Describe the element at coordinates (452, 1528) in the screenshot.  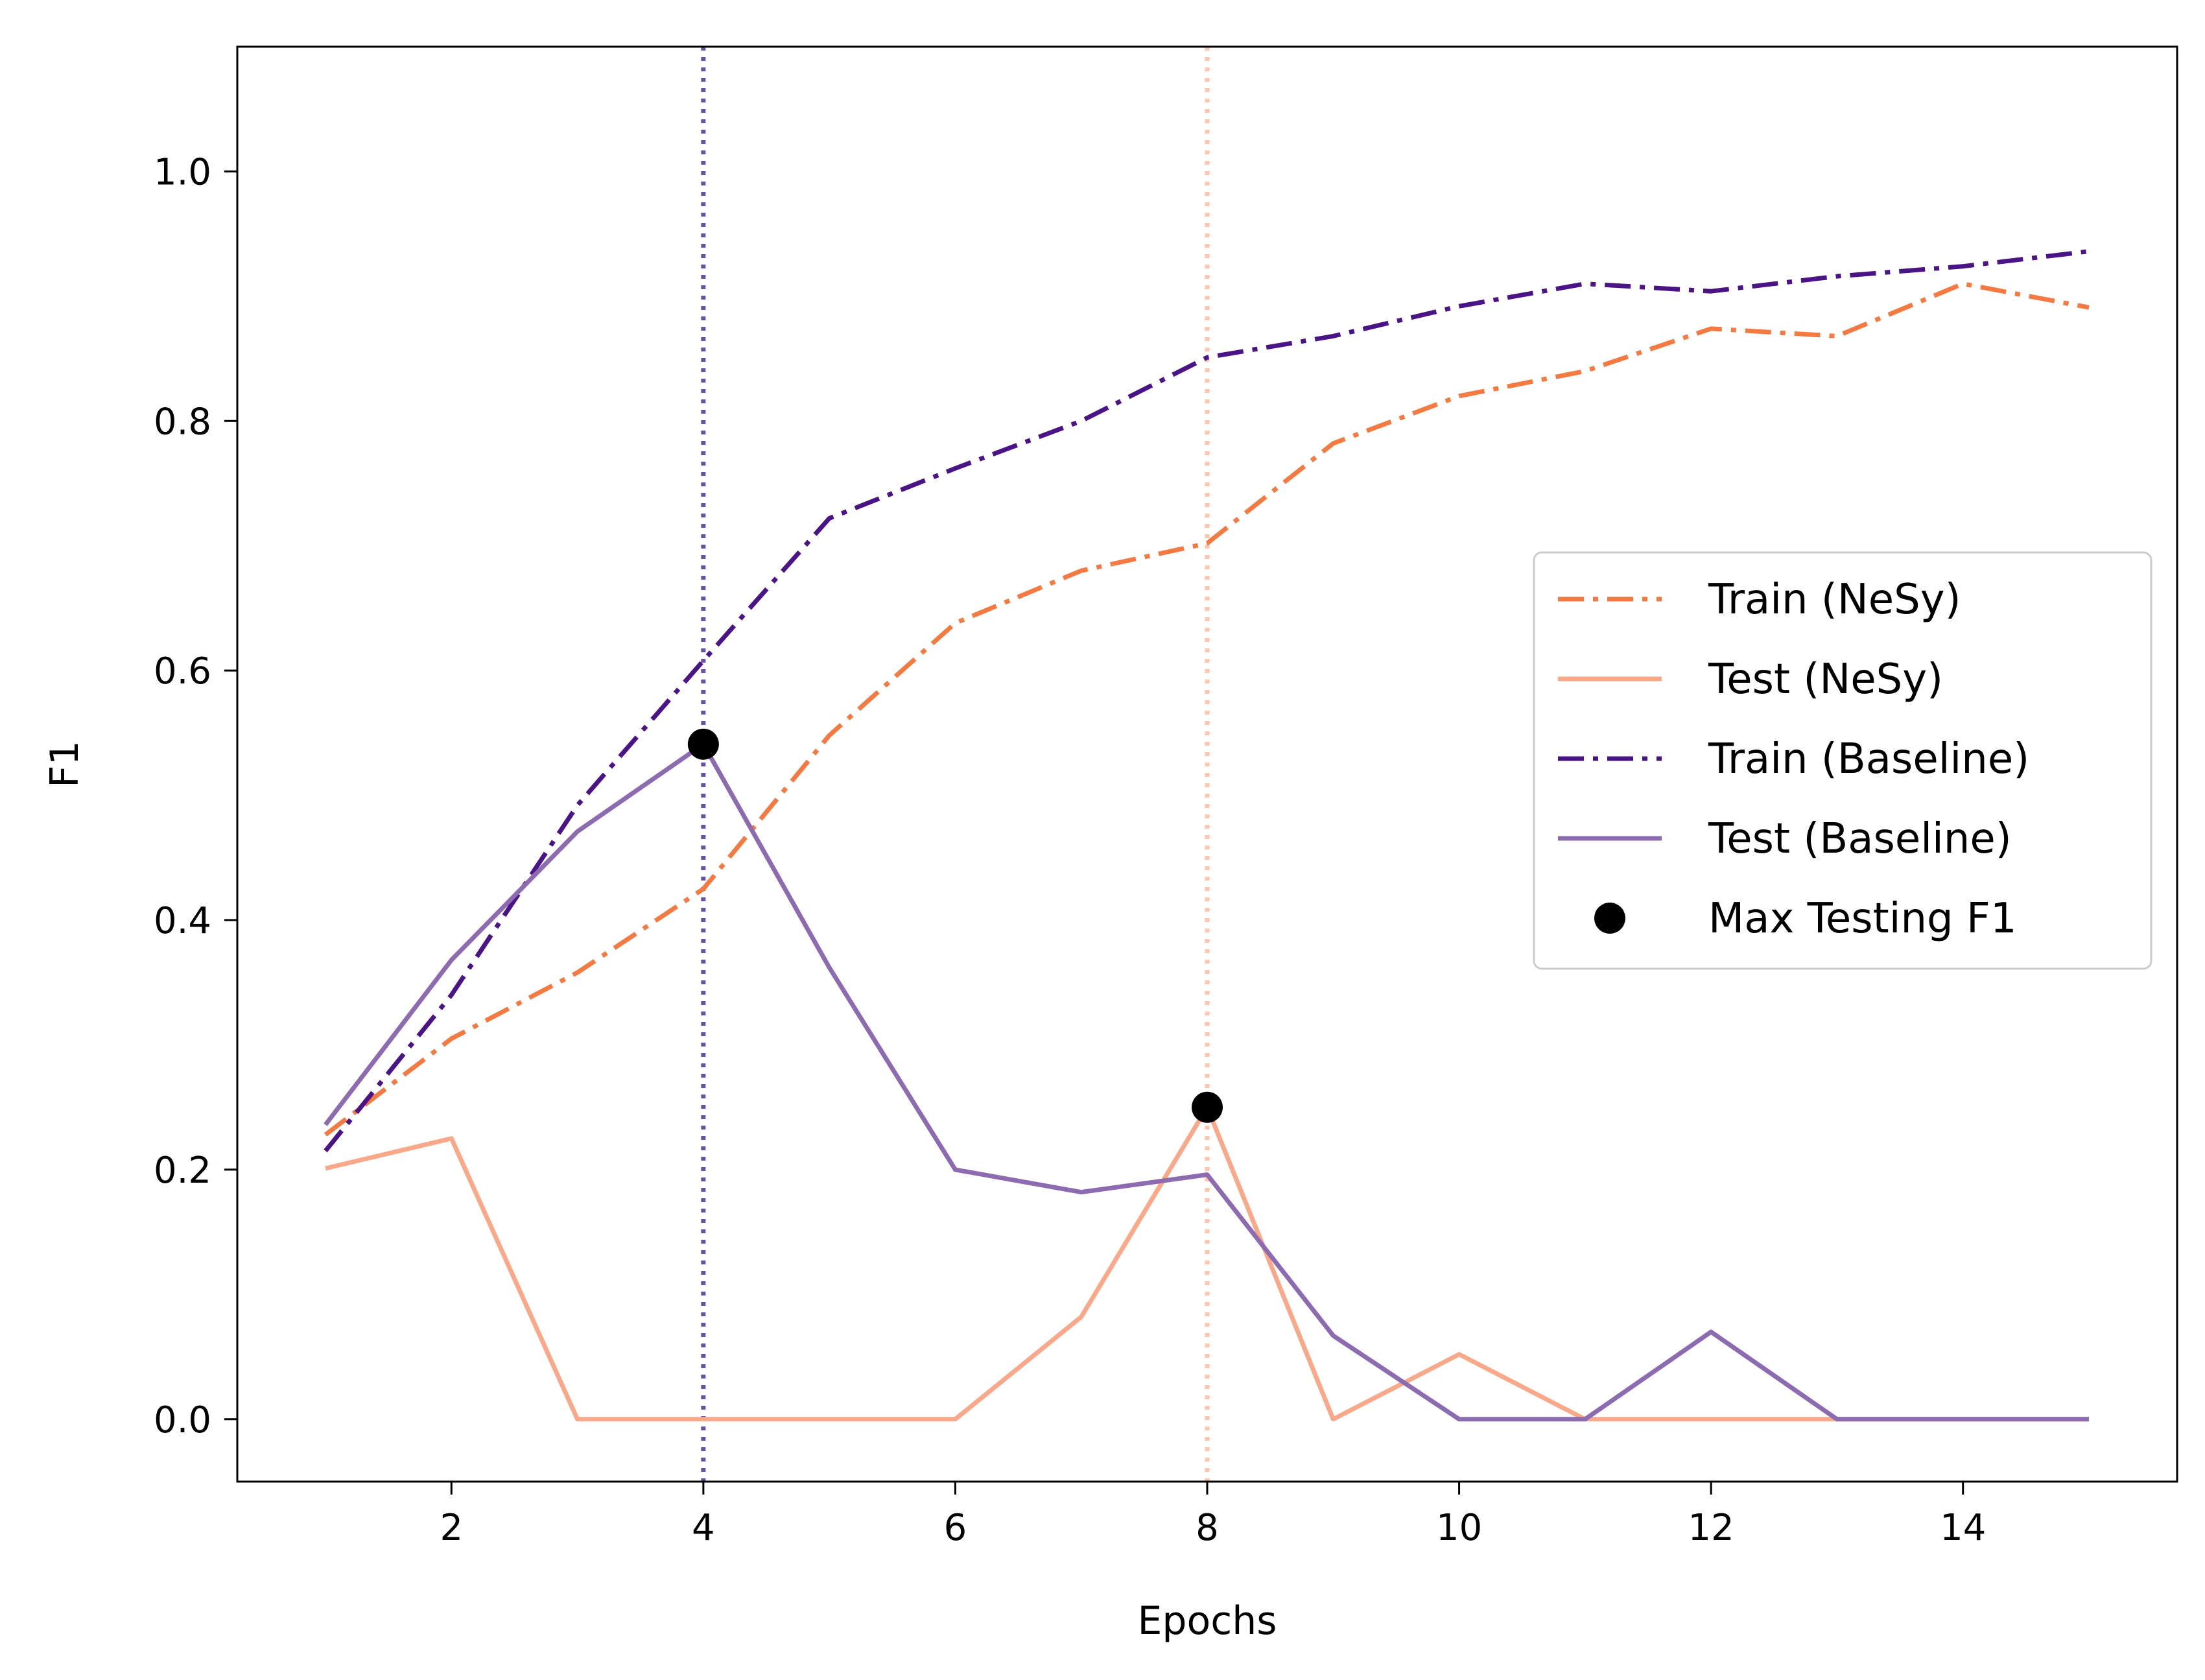
I see `x-tick-label: 2` at that location.